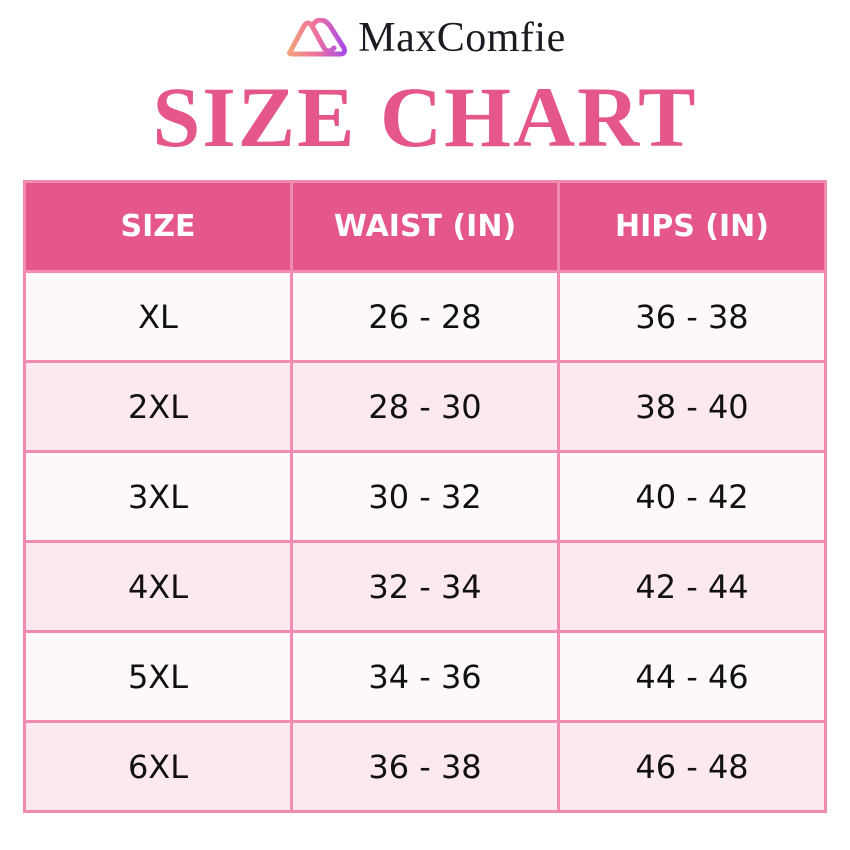 Image resolution: width=850 pixels, height=850 pixels. Describe the element at coordinates (158, 676) in the screenshot. I see `size-cell: 5XL` at that location.